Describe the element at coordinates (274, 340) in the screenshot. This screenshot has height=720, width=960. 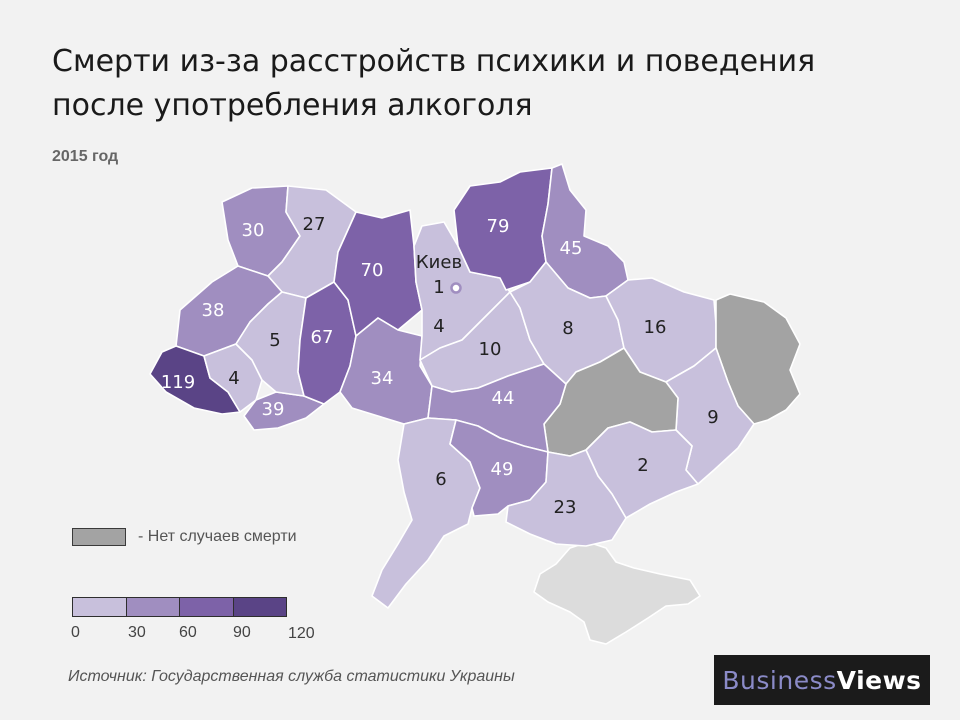
I see `label-ternopil: 5` at that location.